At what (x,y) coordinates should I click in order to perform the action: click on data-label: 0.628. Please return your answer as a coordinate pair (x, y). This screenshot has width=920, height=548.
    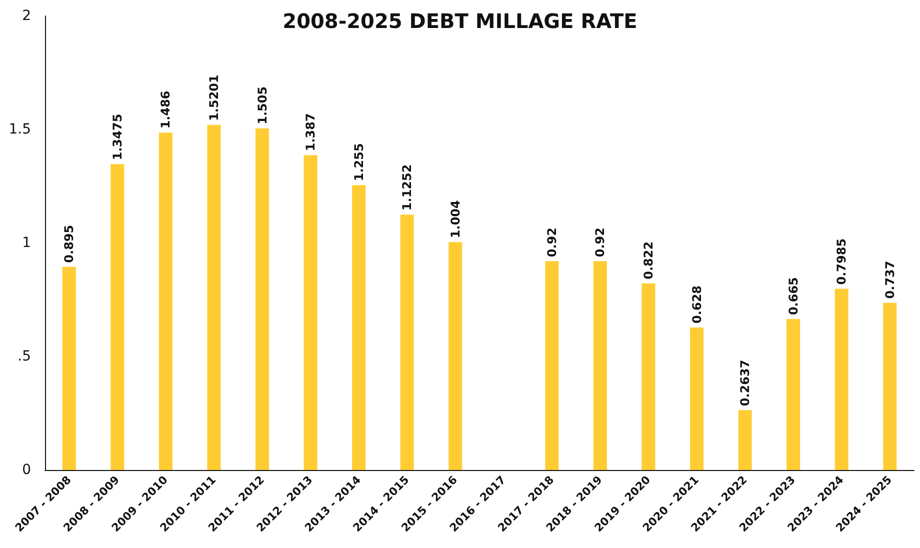
    Looking at the image, I should click on (697, 304).